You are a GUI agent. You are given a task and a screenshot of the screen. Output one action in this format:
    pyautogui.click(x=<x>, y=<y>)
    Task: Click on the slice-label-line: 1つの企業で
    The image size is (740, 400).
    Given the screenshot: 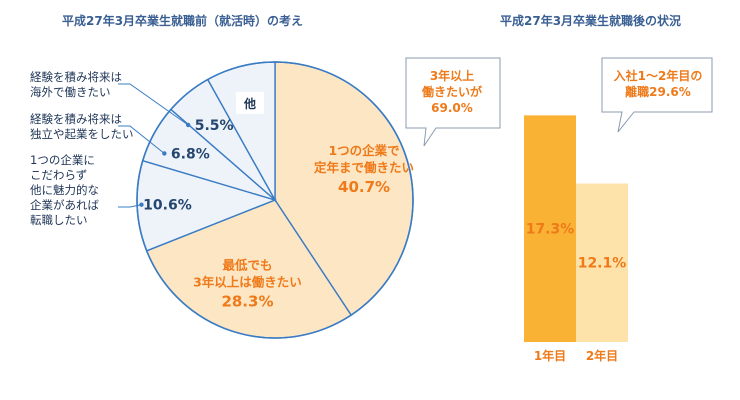 What is the action you would take?
    pyautogui.click(x=363, y=150)
    